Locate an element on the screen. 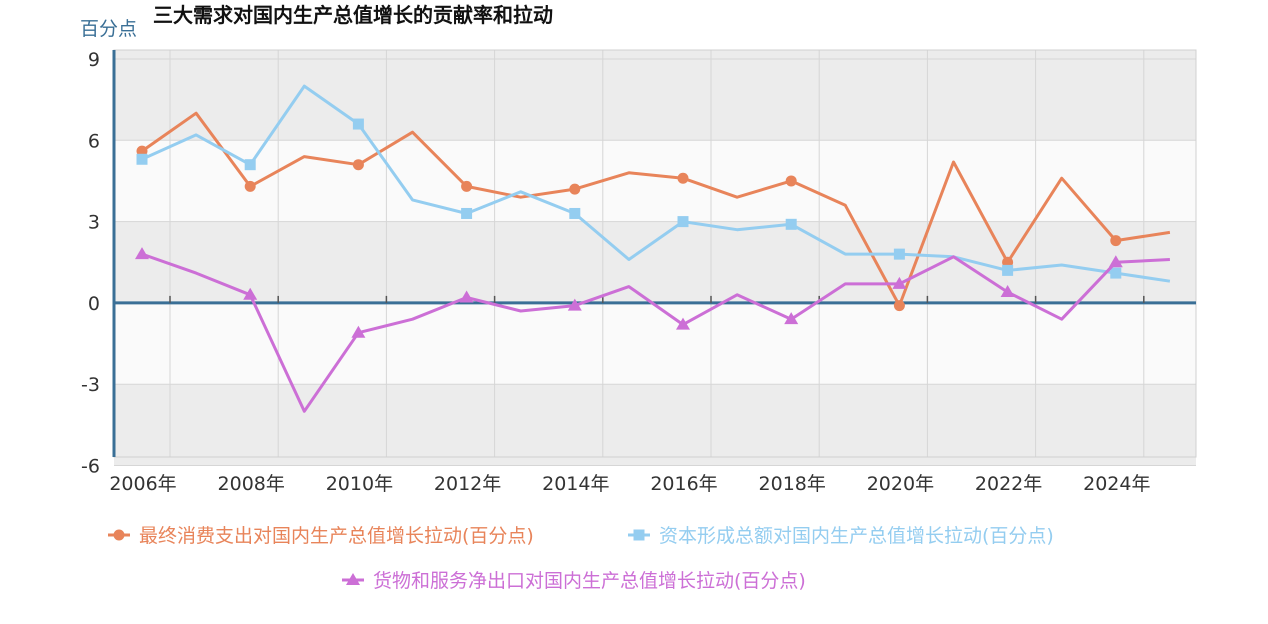 The image size is (1268, 624). legend-item-1: 最终消费支出对国内生产总值增长拉动(百分点) is located at coordinates (321, 536).